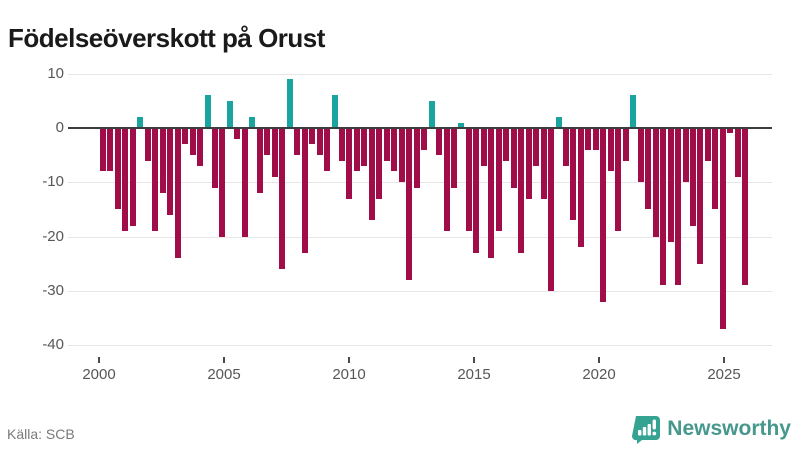  Describe the element at coordinates (599, 374) in the screenshot. I see `x-axis-tick-label: 2020` at that location.